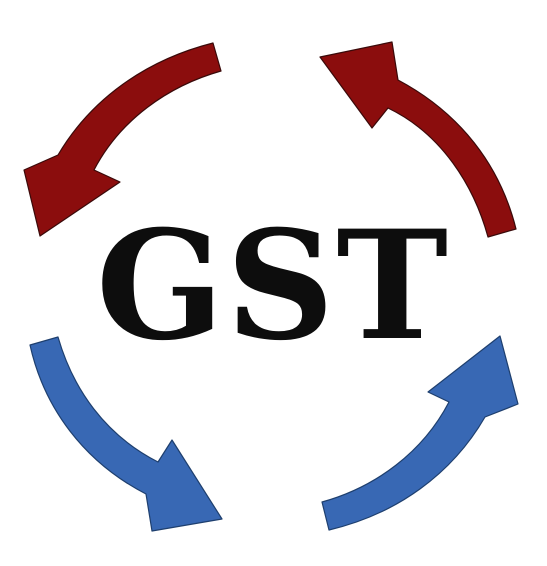 This screenshot has width=547, height=566. Describe the element at coordinates (420, 433) in the screenshot. I see `bottom-right-cycle-arrow-icon` at that location.